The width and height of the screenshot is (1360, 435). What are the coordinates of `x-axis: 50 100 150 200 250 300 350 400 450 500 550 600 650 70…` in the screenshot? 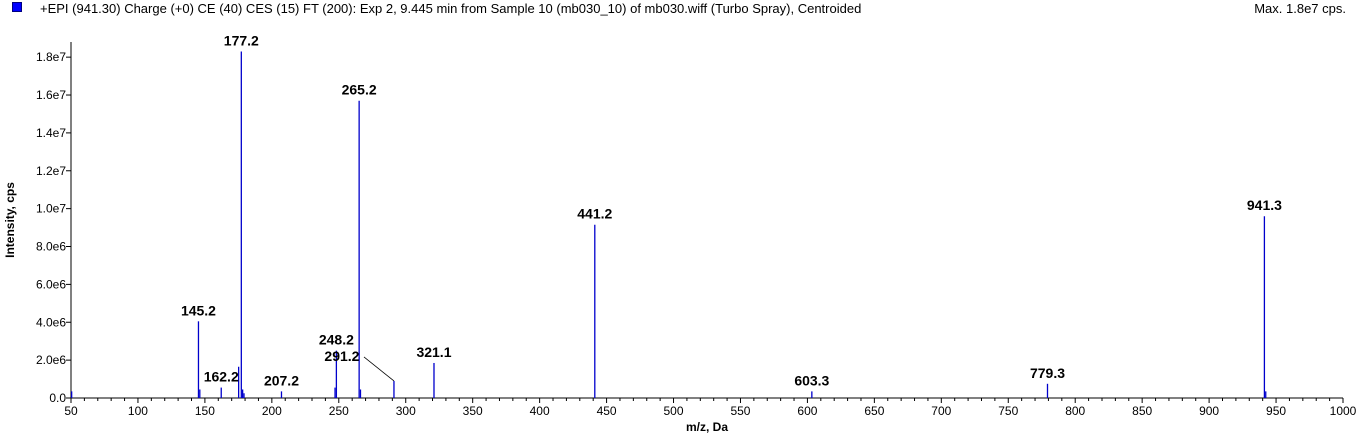 It's located at (710, 407).